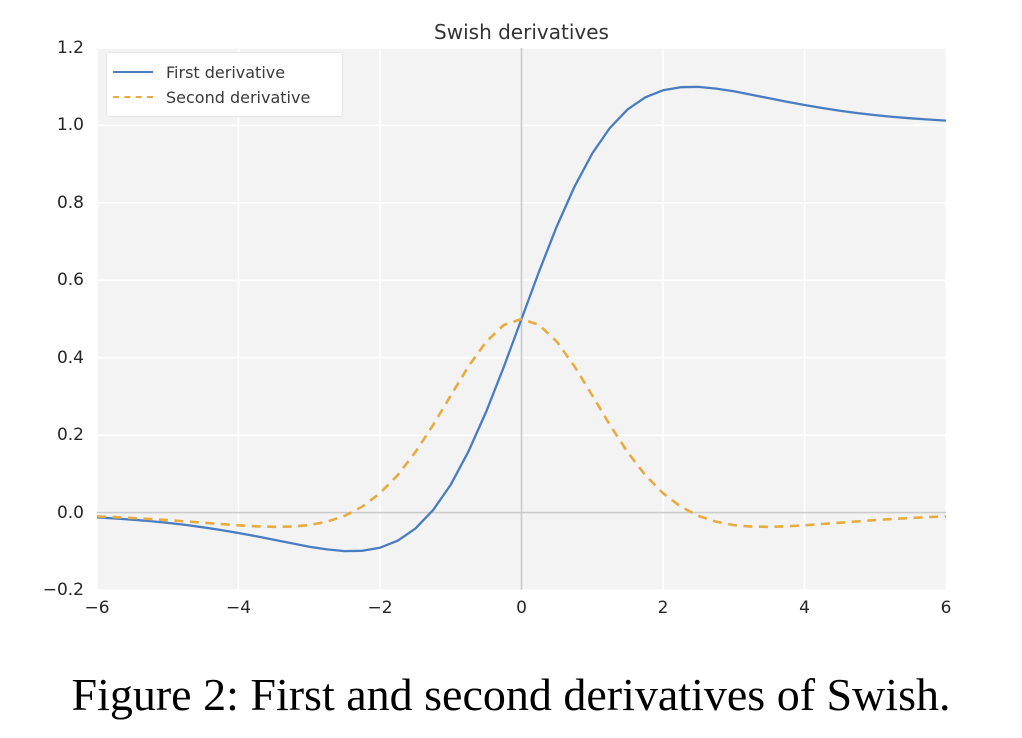 This screenshot has height=738, width=1022. What do you see at coordinates (380, 608) in the screenshot?
I see `x-tick-label: −2` at bounding box center [380, 608].